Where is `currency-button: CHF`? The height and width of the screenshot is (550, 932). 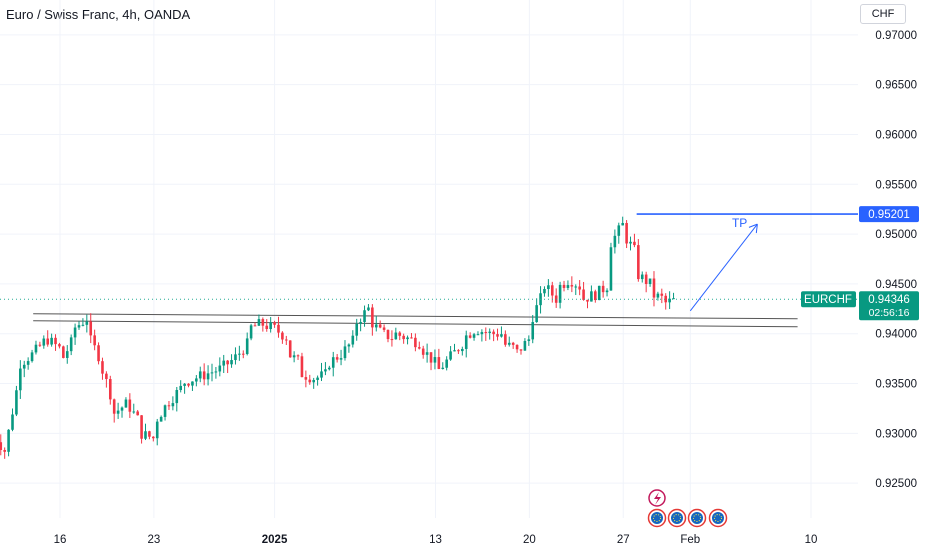
currency-button: CHF is located at coordinates (883, 14).